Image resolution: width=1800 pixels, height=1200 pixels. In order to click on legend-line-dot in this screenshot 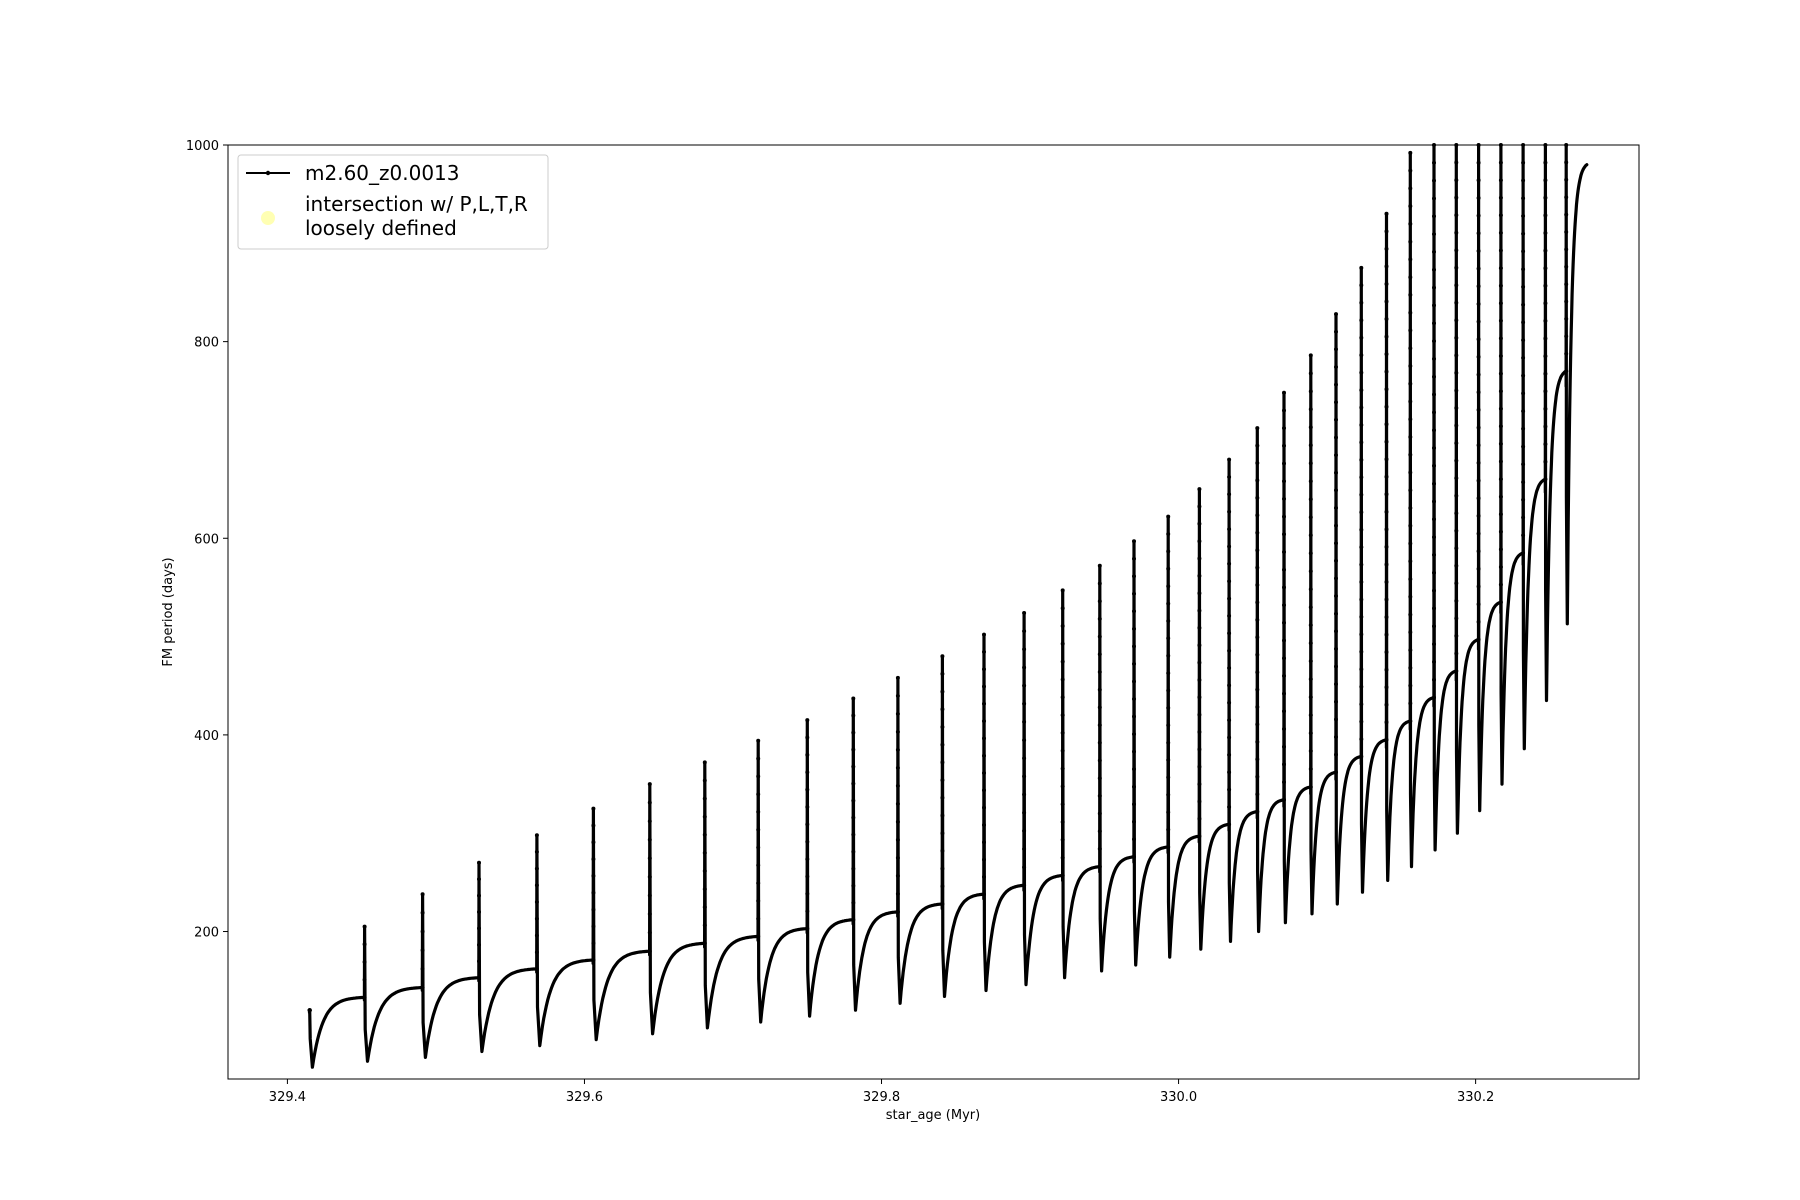, I will do `click(268, 173)`.